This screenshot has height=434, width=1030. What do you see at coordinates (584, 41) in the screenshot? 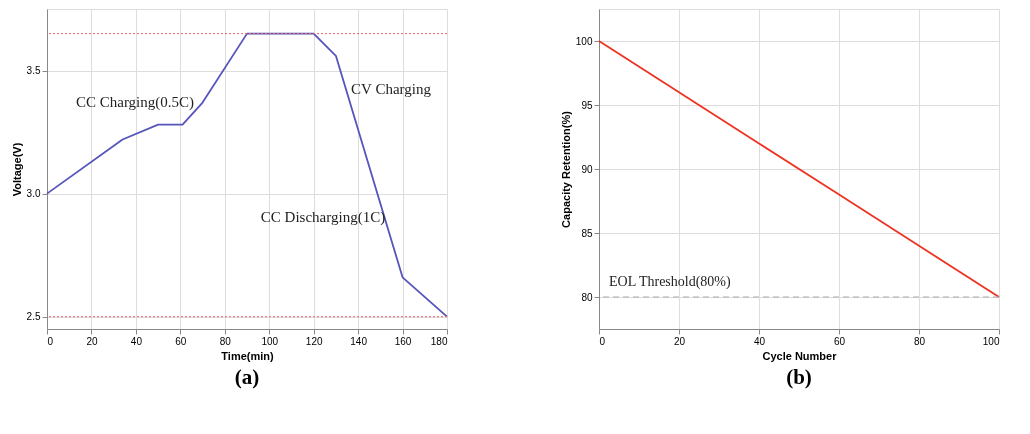
I see `y-tick-label: 100` at bounding box center [584, 41].